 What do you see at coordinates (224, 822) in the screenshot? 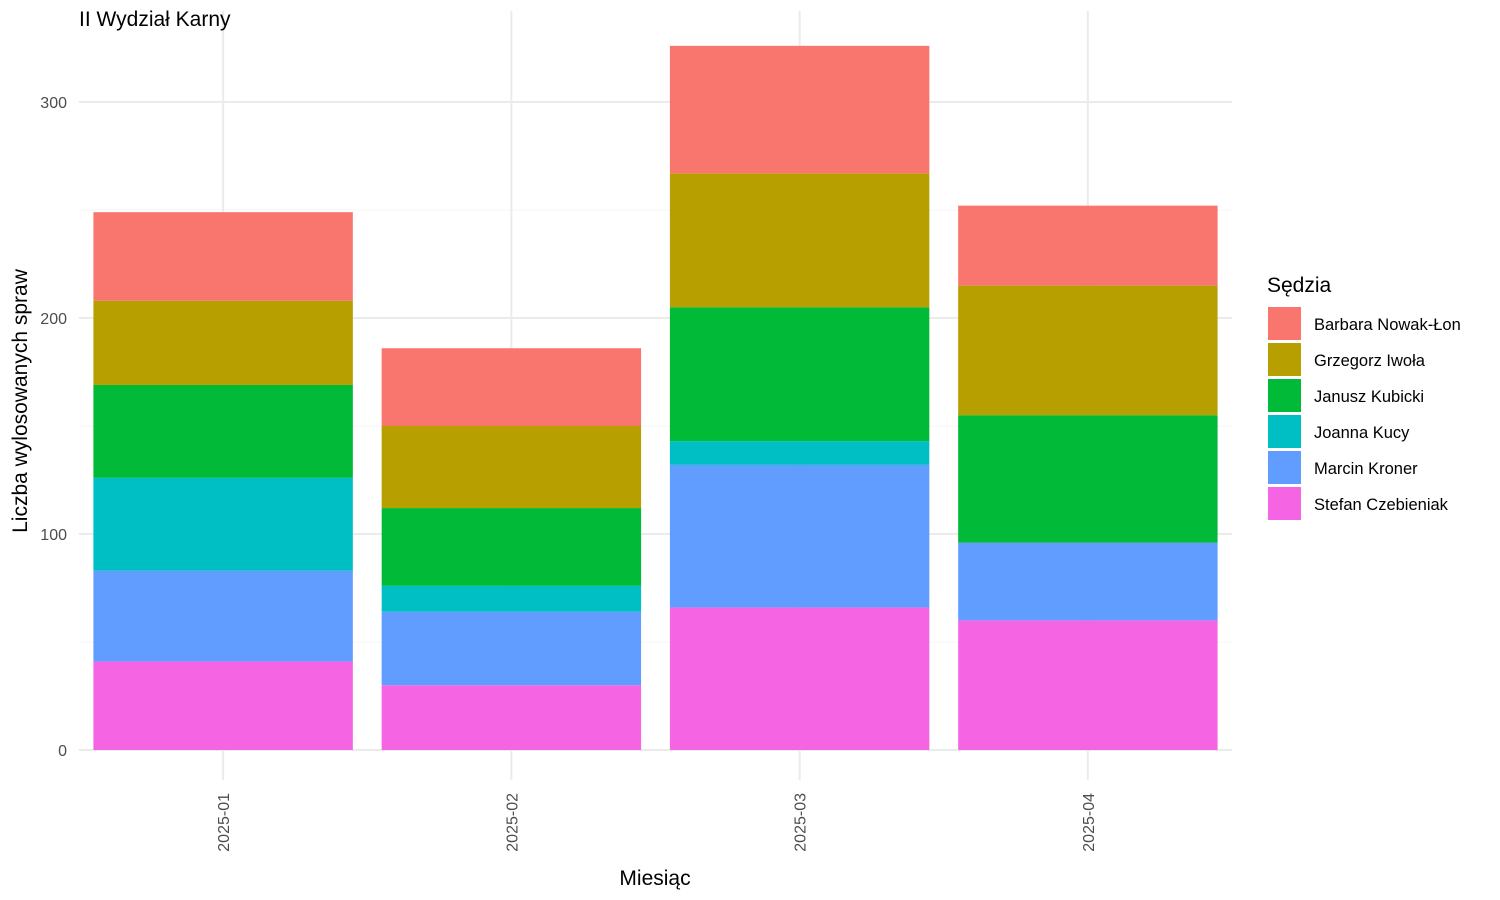
I see `x-tick-label: 2025-01` at bounding box center [224, 822].